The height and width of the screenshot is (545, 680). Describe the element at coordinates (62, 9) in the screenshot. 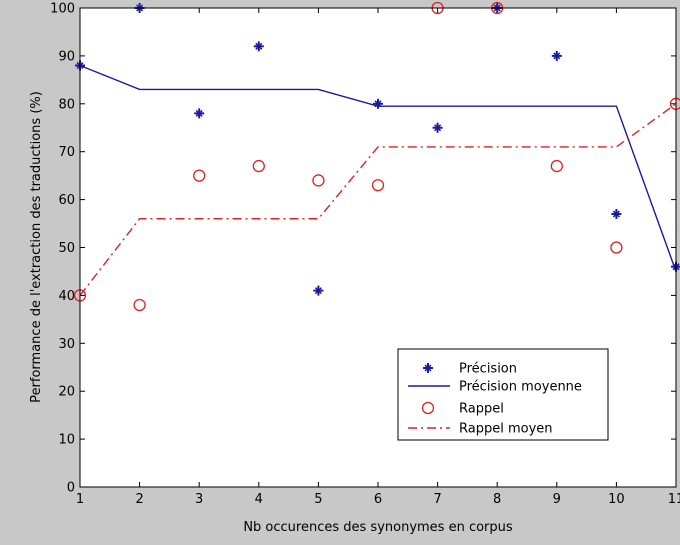

I see `y-tick-label: 100` at that location.